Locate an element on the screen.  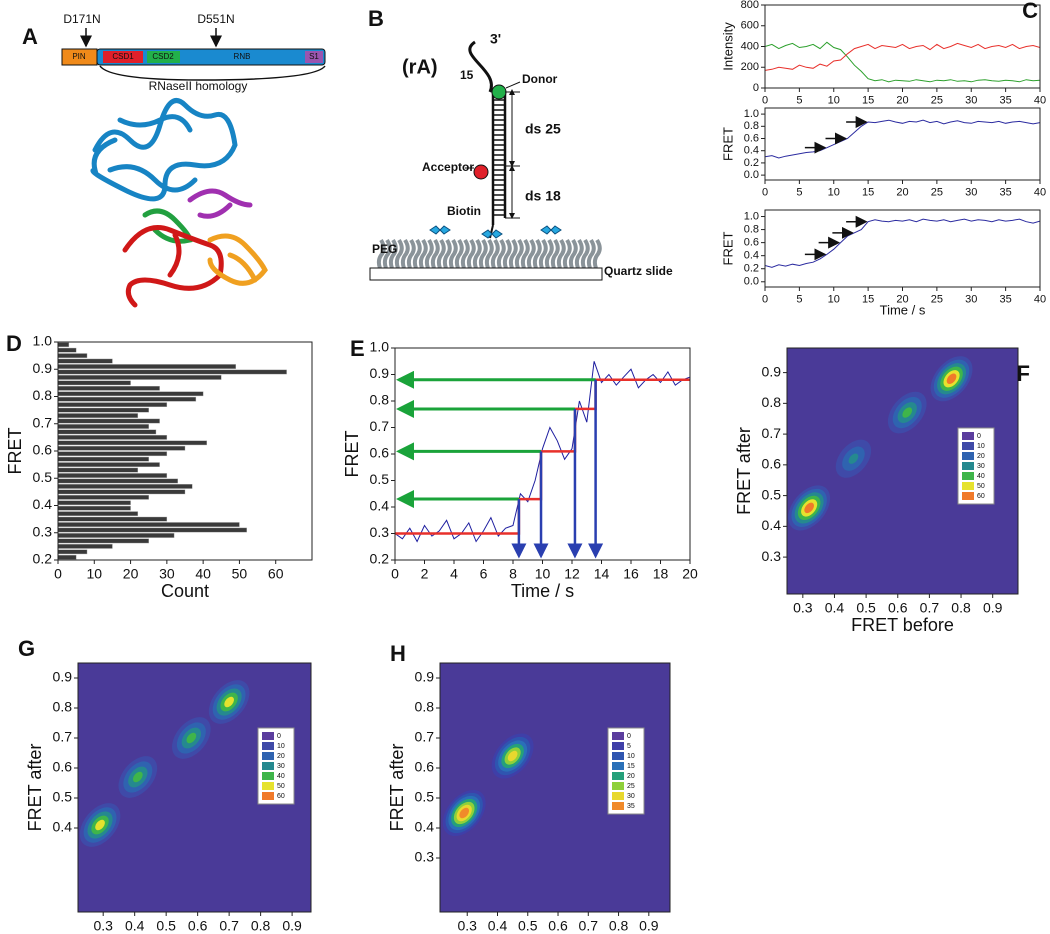
panel-label: D is located at coordinates (14, 343).